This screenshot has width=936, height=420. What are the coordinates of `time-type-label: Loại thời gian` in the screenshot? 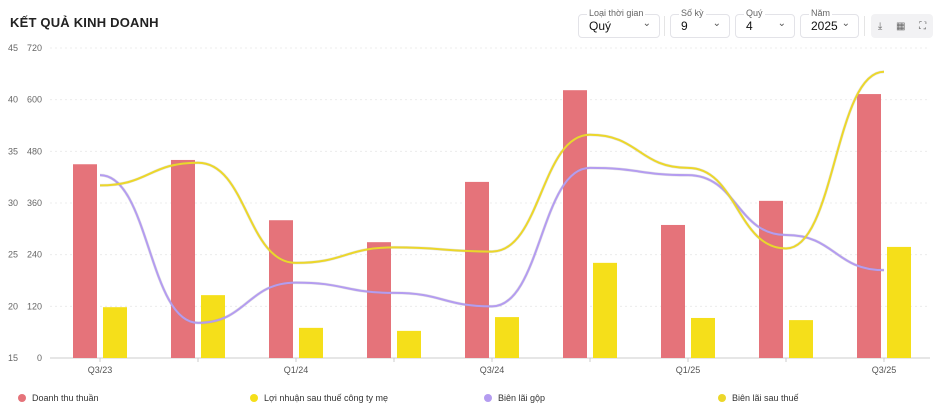 It's located at (616, 13).